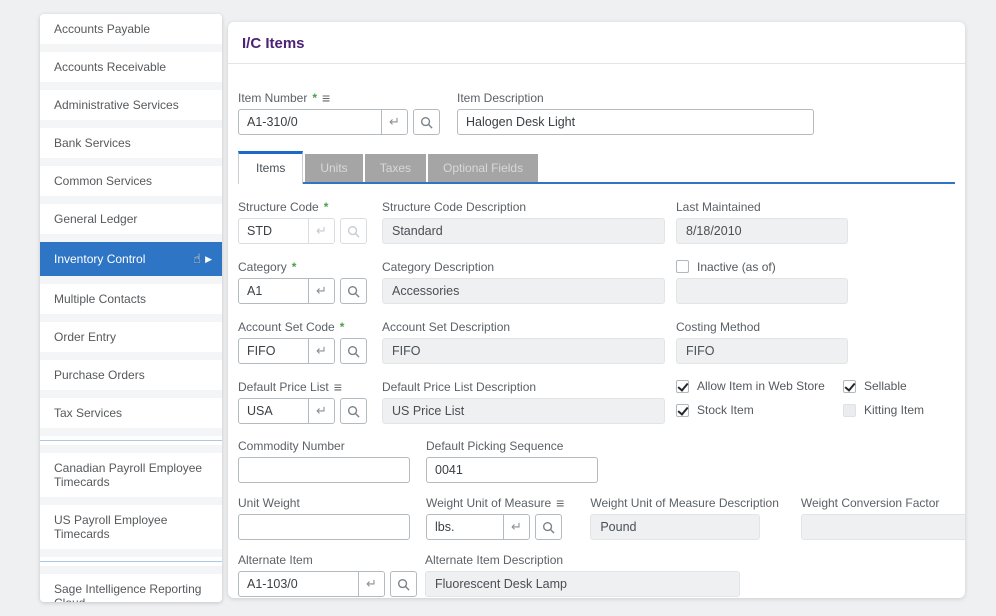 Image resolution: width=996 pixels, height=616 pixels. Describe the element at coordinates (465, 527) in the screenshot. I see `weight-unit-of-measure-input` at that location.